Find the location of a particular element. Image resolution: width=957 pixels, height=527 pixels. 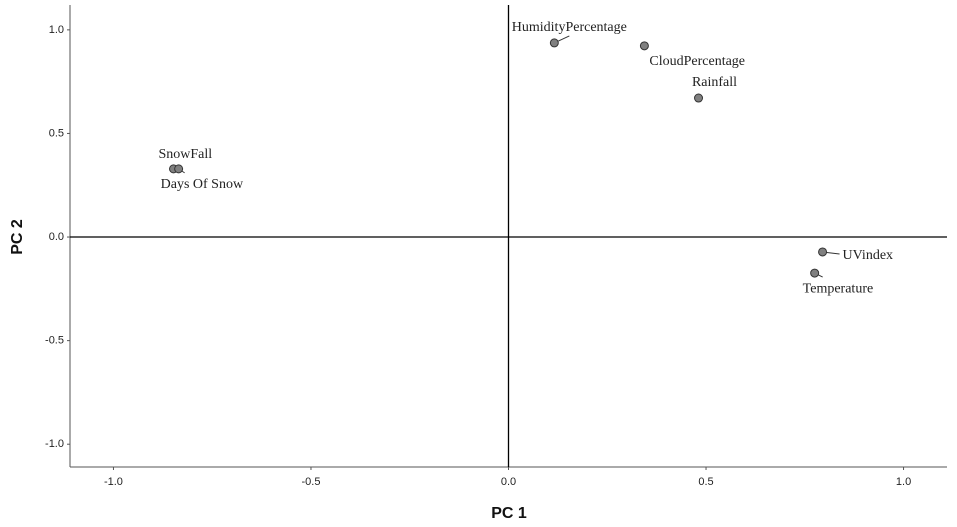

point-label: CloudPercentage is located at coordinates (697, 61).